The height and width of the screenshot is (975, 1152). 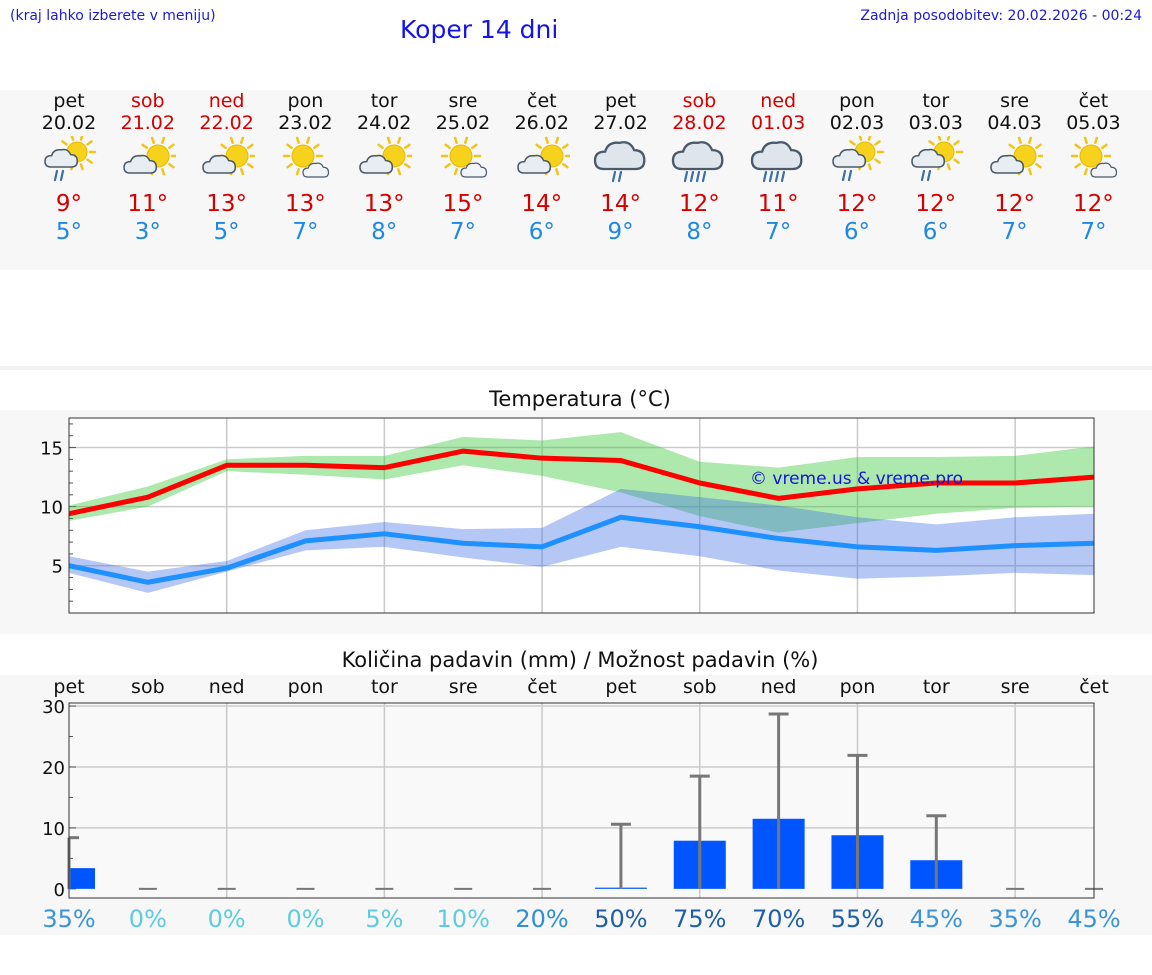 I want to click on day-column: pon 23.02 13° 7°, so click(x=305, y=168).